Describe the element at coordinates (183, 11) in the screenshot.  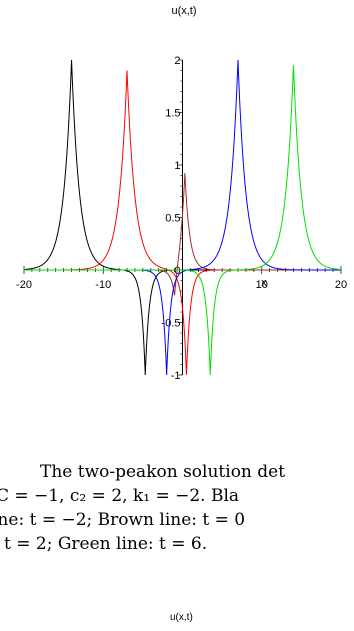
I see `chart-title: u(x,t)` at that location.